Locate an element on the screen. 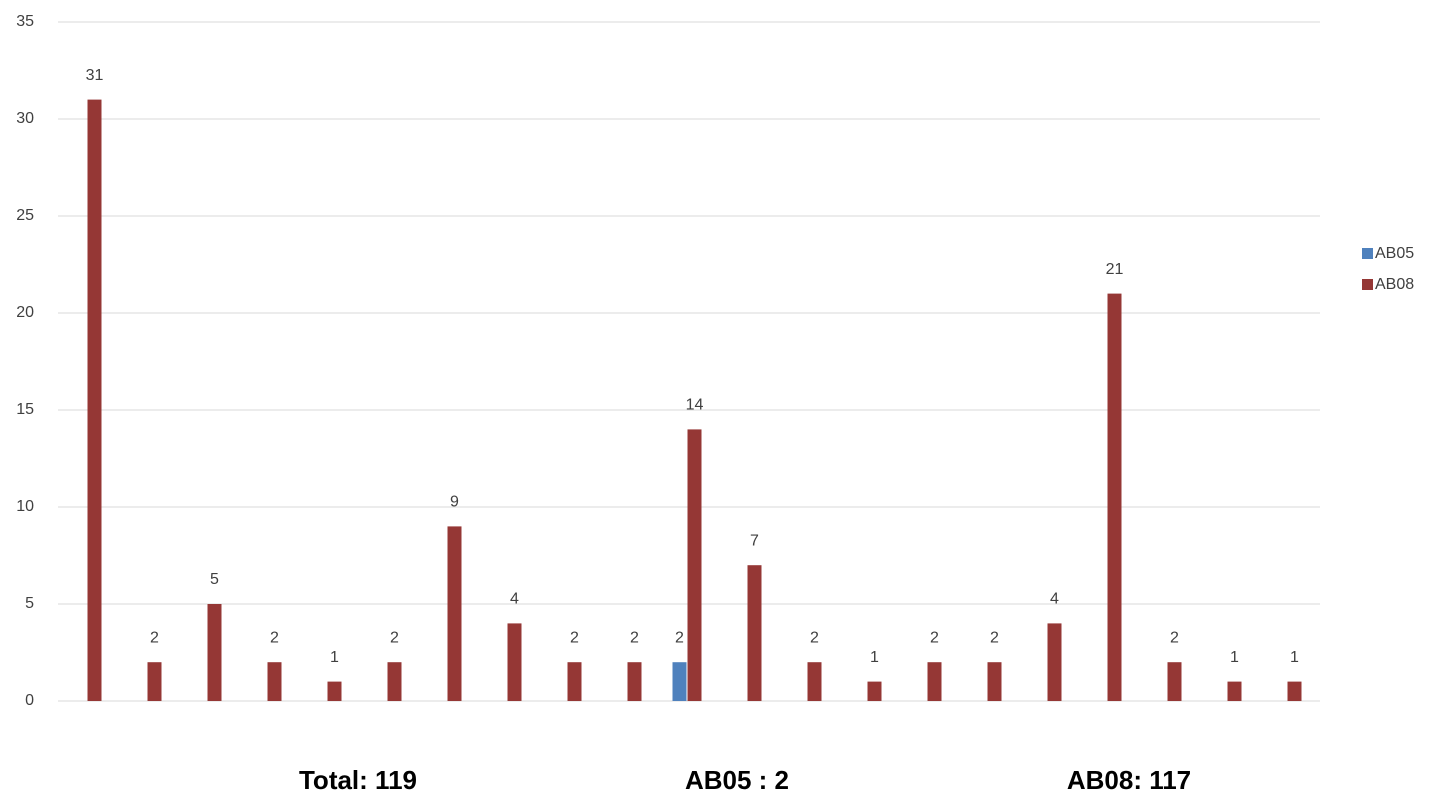  summary-note: AB05 : 2 is located at coordinates (737, 780).